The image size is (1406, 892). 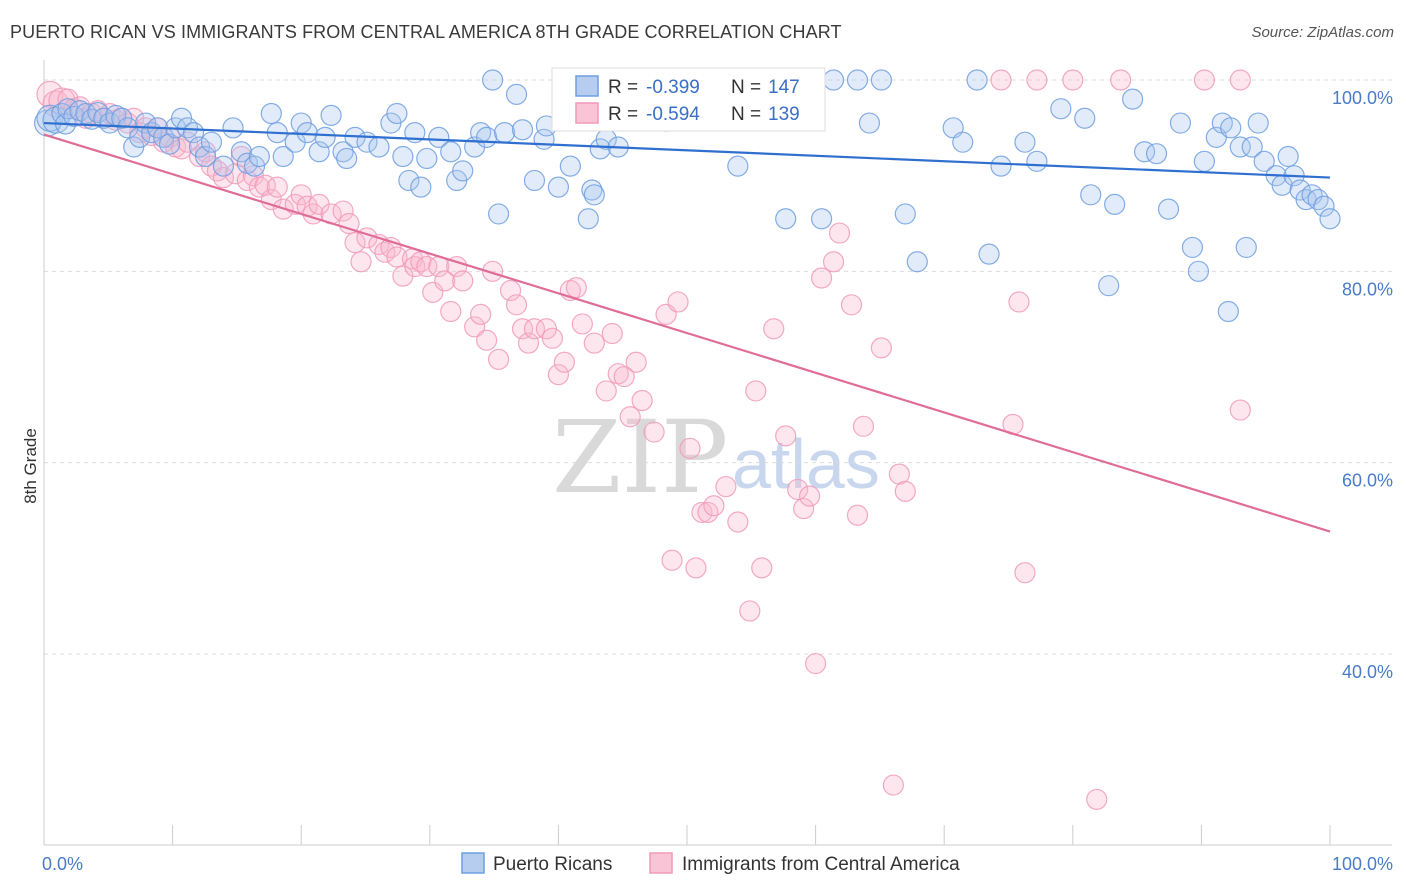 I want to click on legend-swatch-puerto-ricans, so click(x=473, y=863).